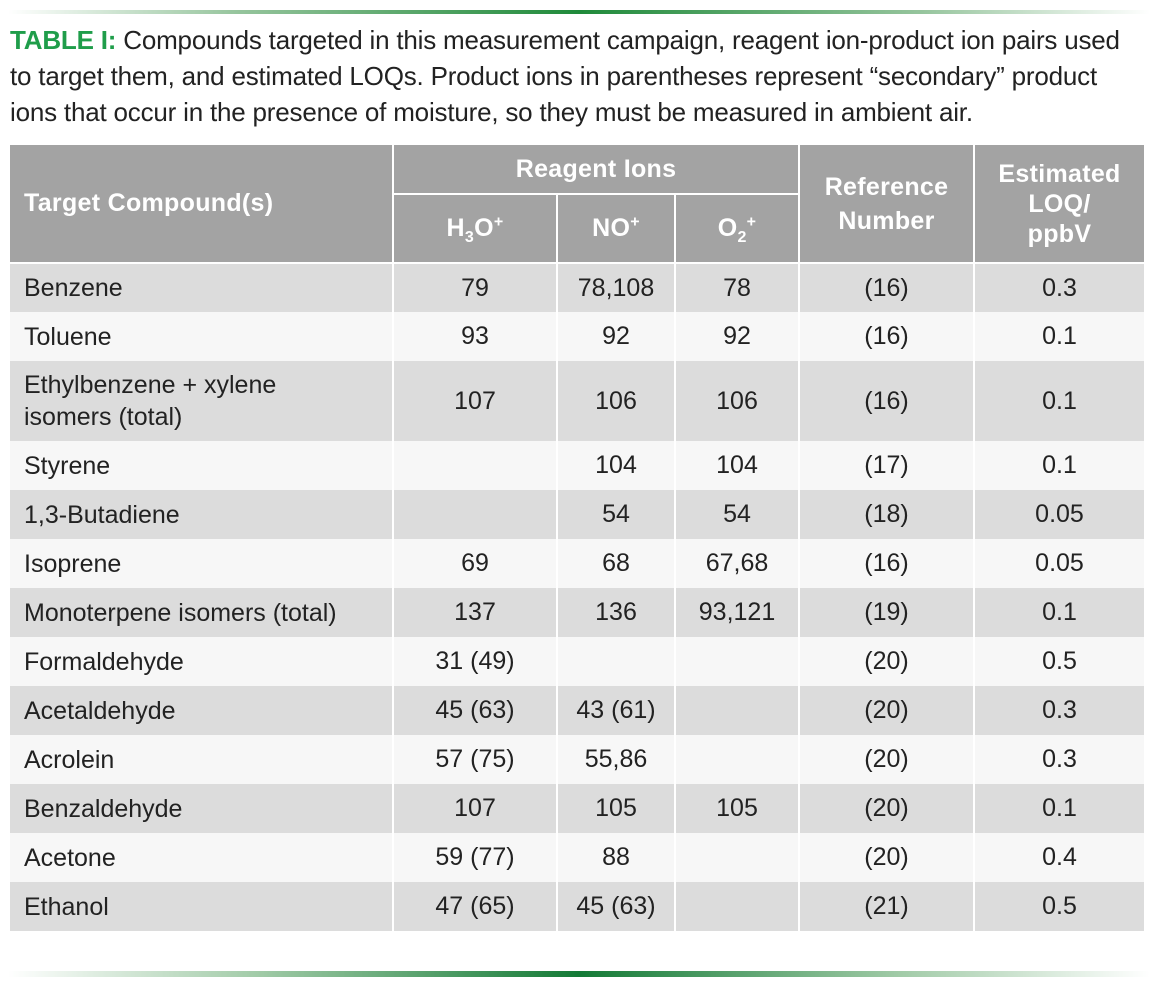 This screenshot has height=996, width=1158. I want to click on cell-no: 104, so click(616, 465).